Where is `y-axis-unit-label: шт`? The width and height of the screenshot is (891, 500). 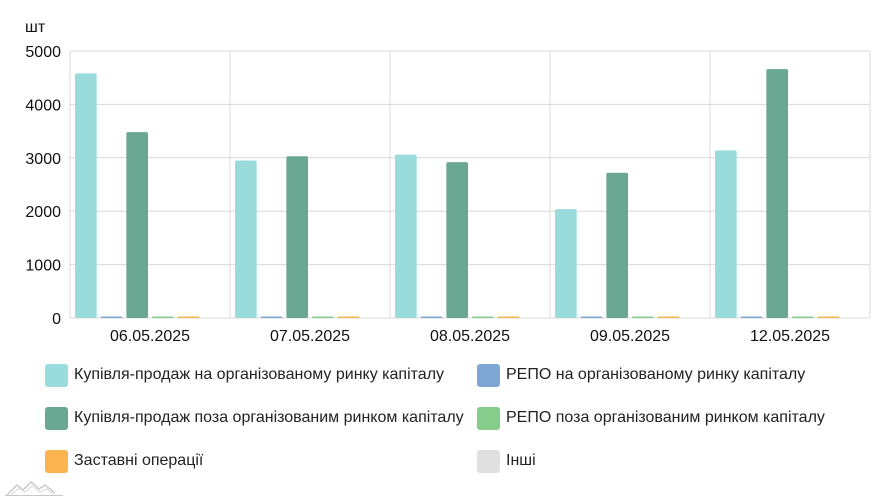 y-axis-unit-label: шт is located at coordinates (35, 27).